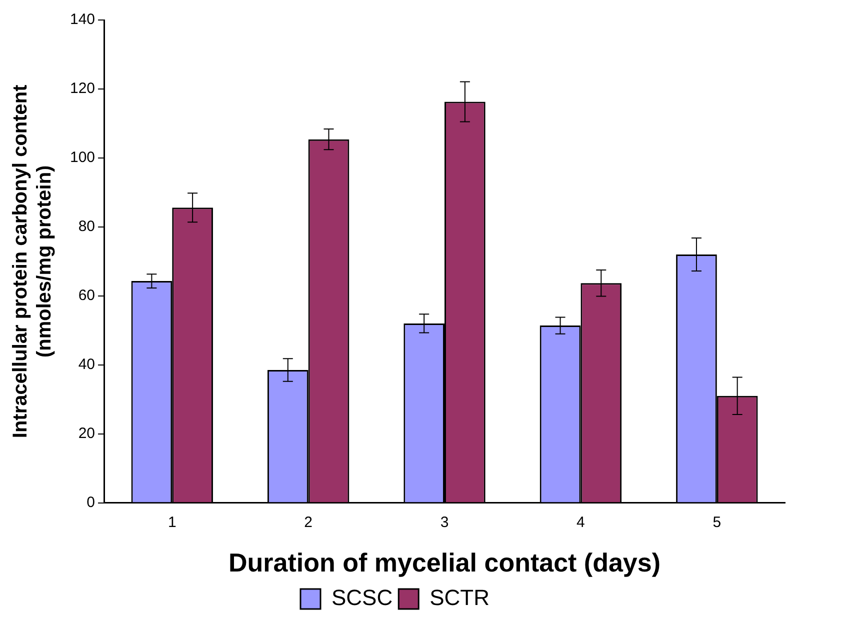  Describe the element at coordinates (460, 597) in the screenshot. I see `legend-label: SCTR` at that location.